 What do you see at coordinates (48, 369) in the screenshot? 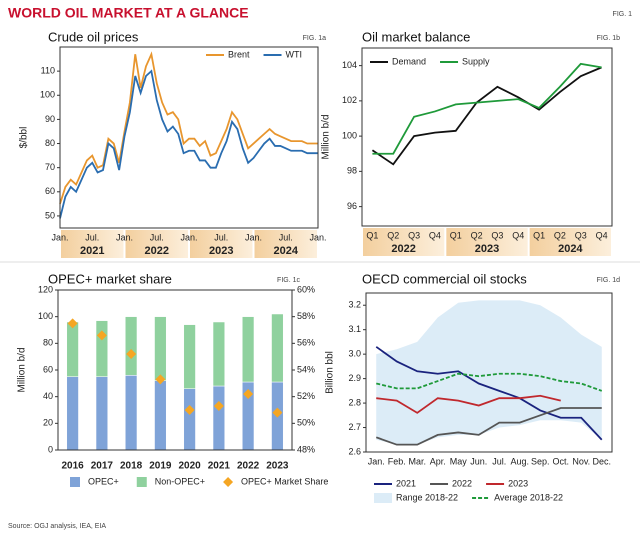
I see `y-tick-label: 60` at bounding box center [48, 369].